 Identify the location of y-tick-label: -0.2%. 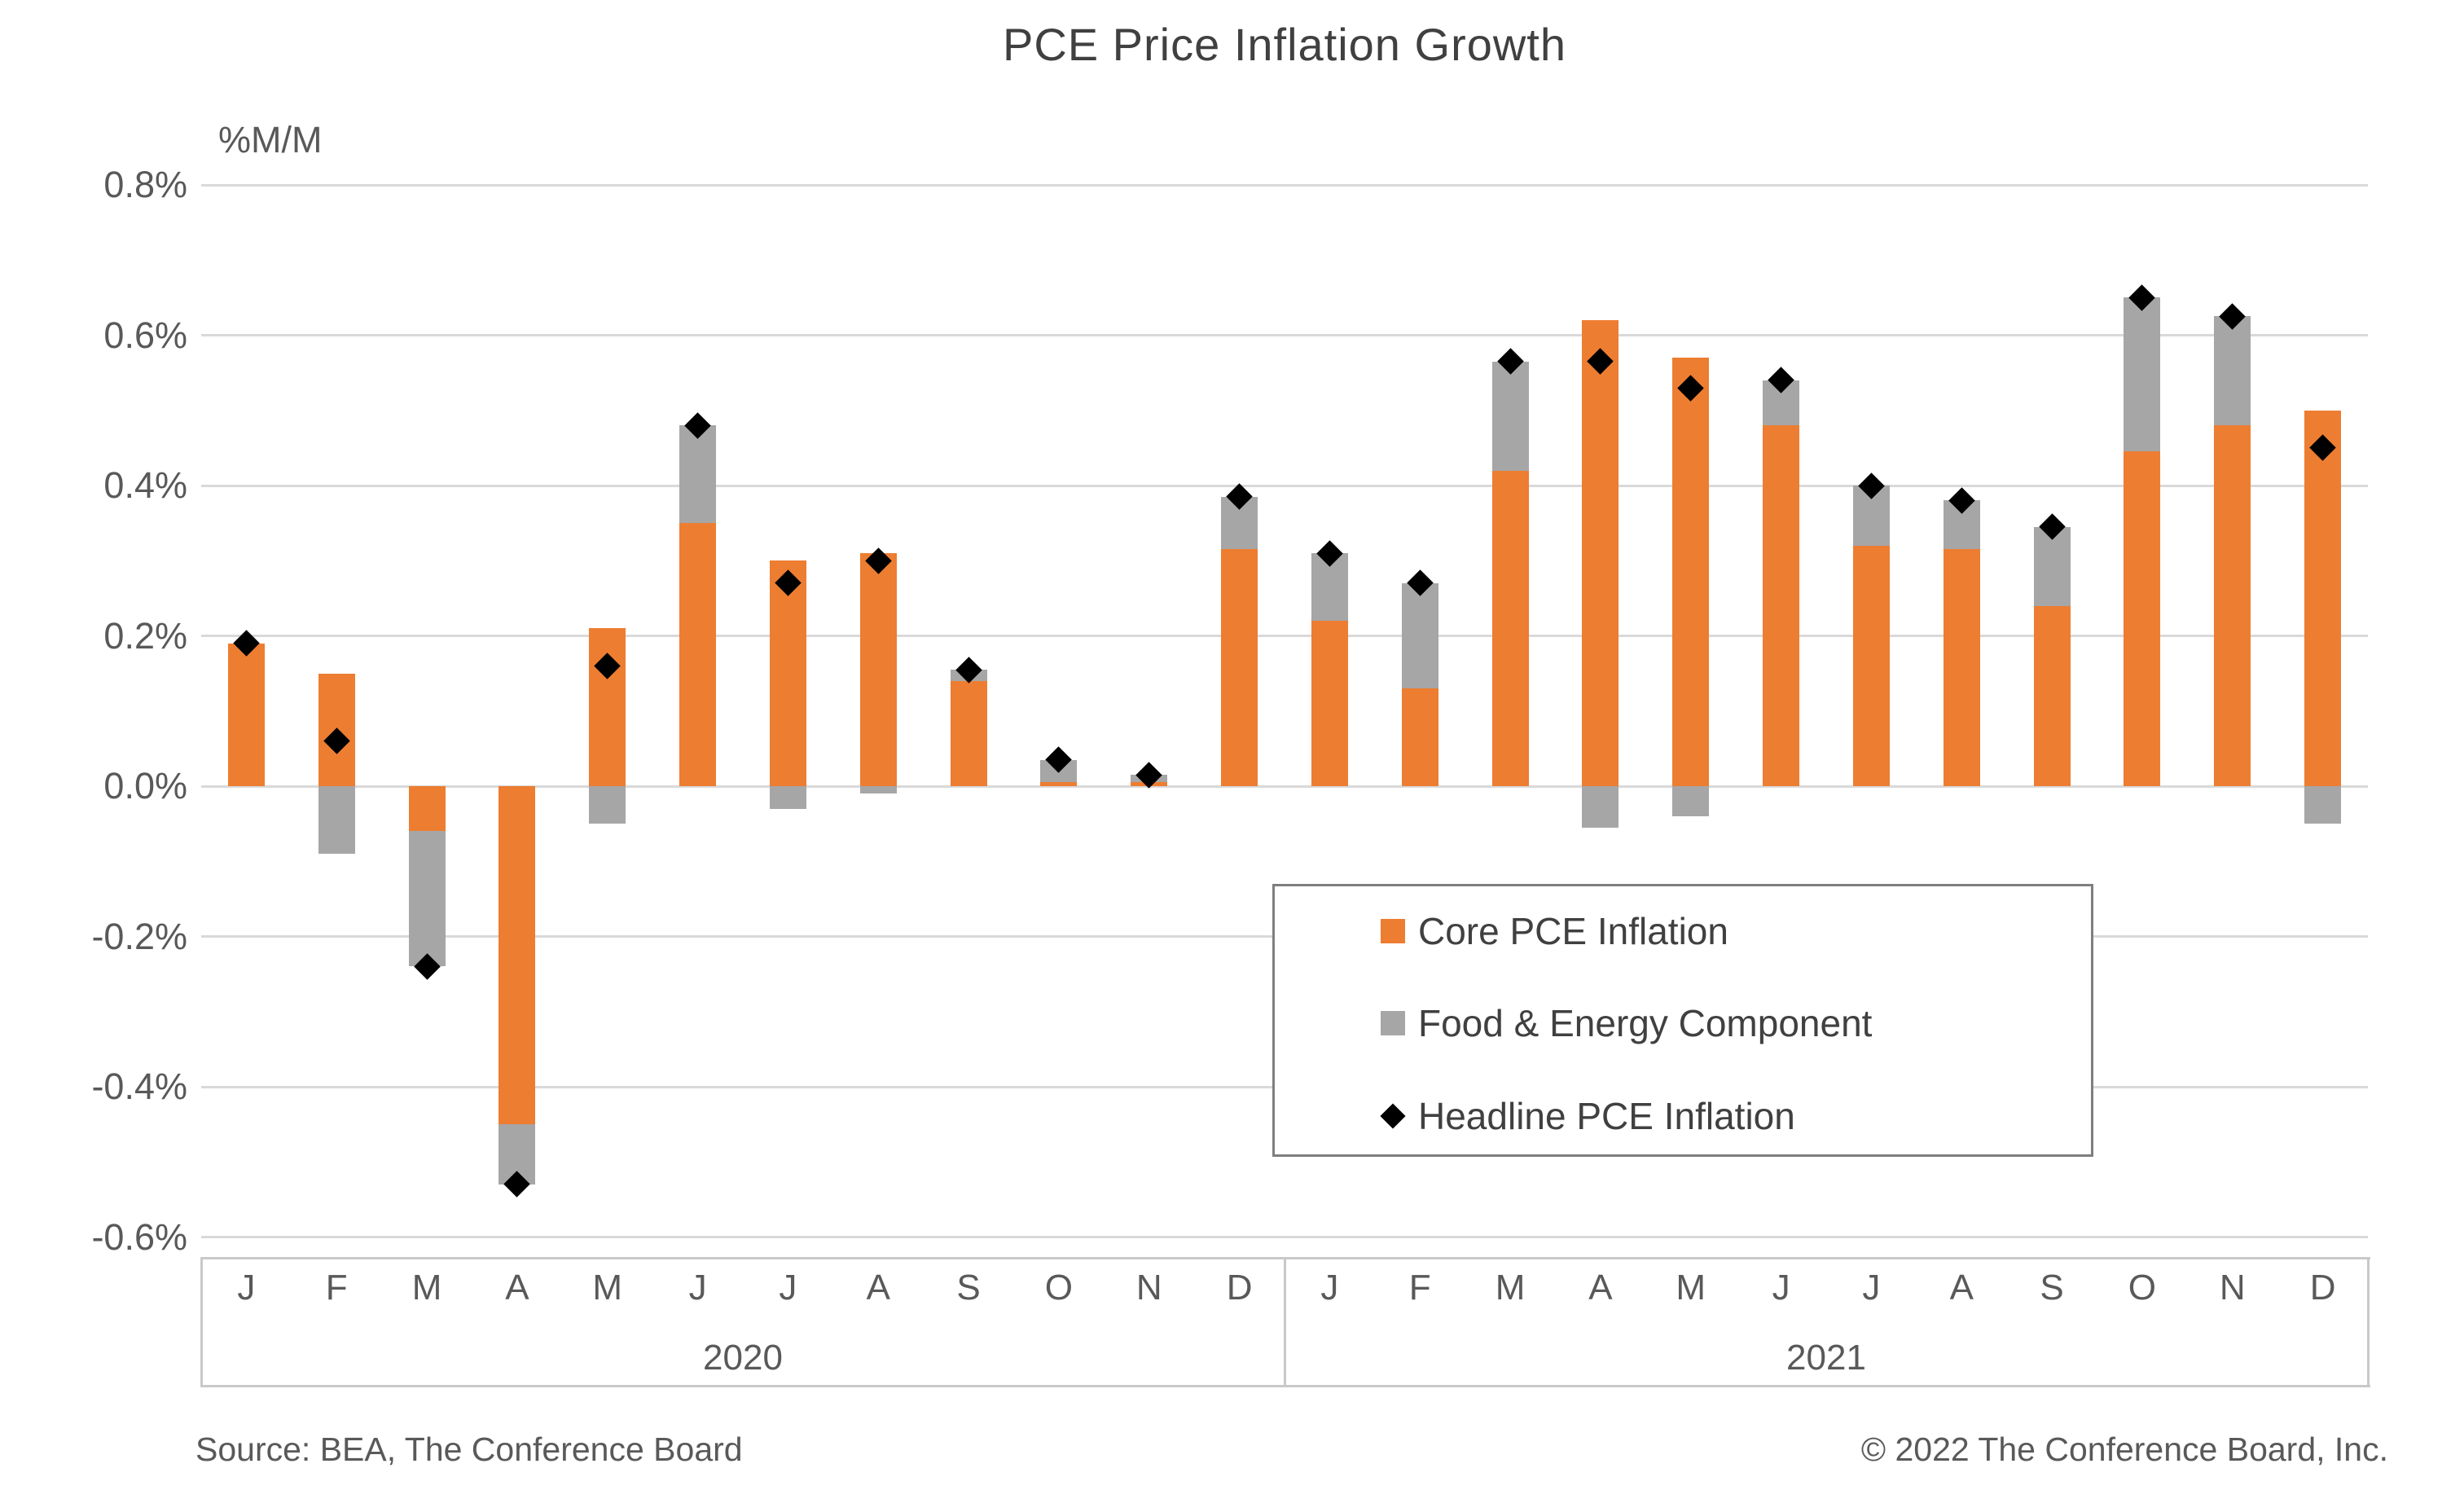
(139, 936).